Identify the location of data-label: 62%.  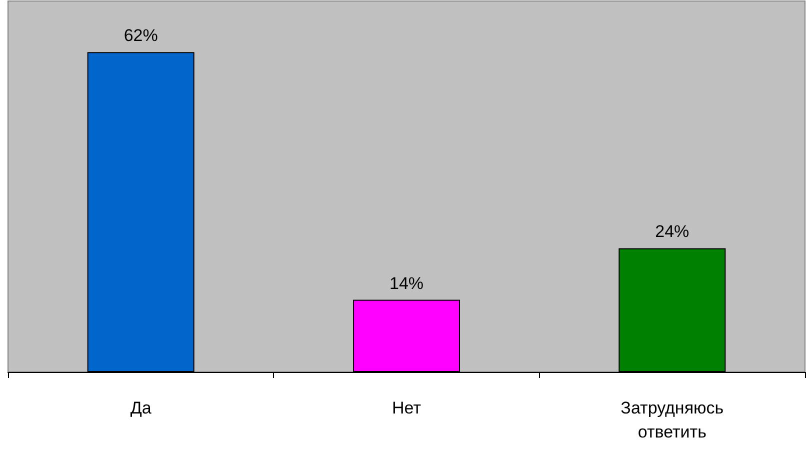
(141, 36).